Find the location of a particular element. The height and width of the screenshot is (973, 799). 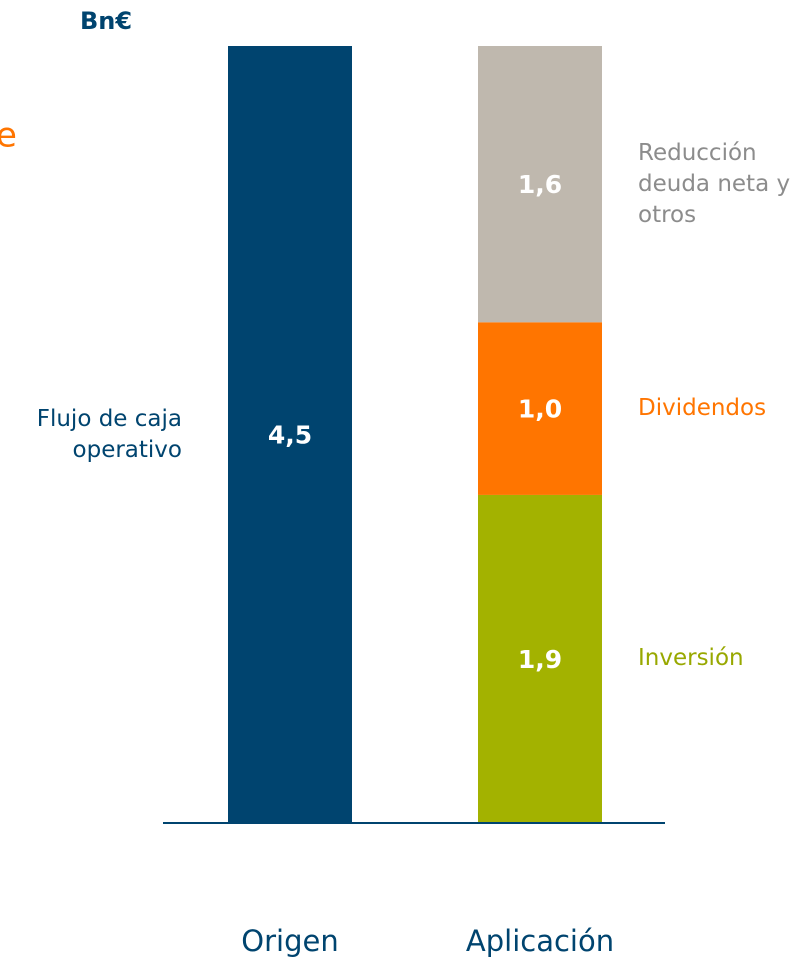

x-tick-label: Aplicación is located at coordinates (540, 941).